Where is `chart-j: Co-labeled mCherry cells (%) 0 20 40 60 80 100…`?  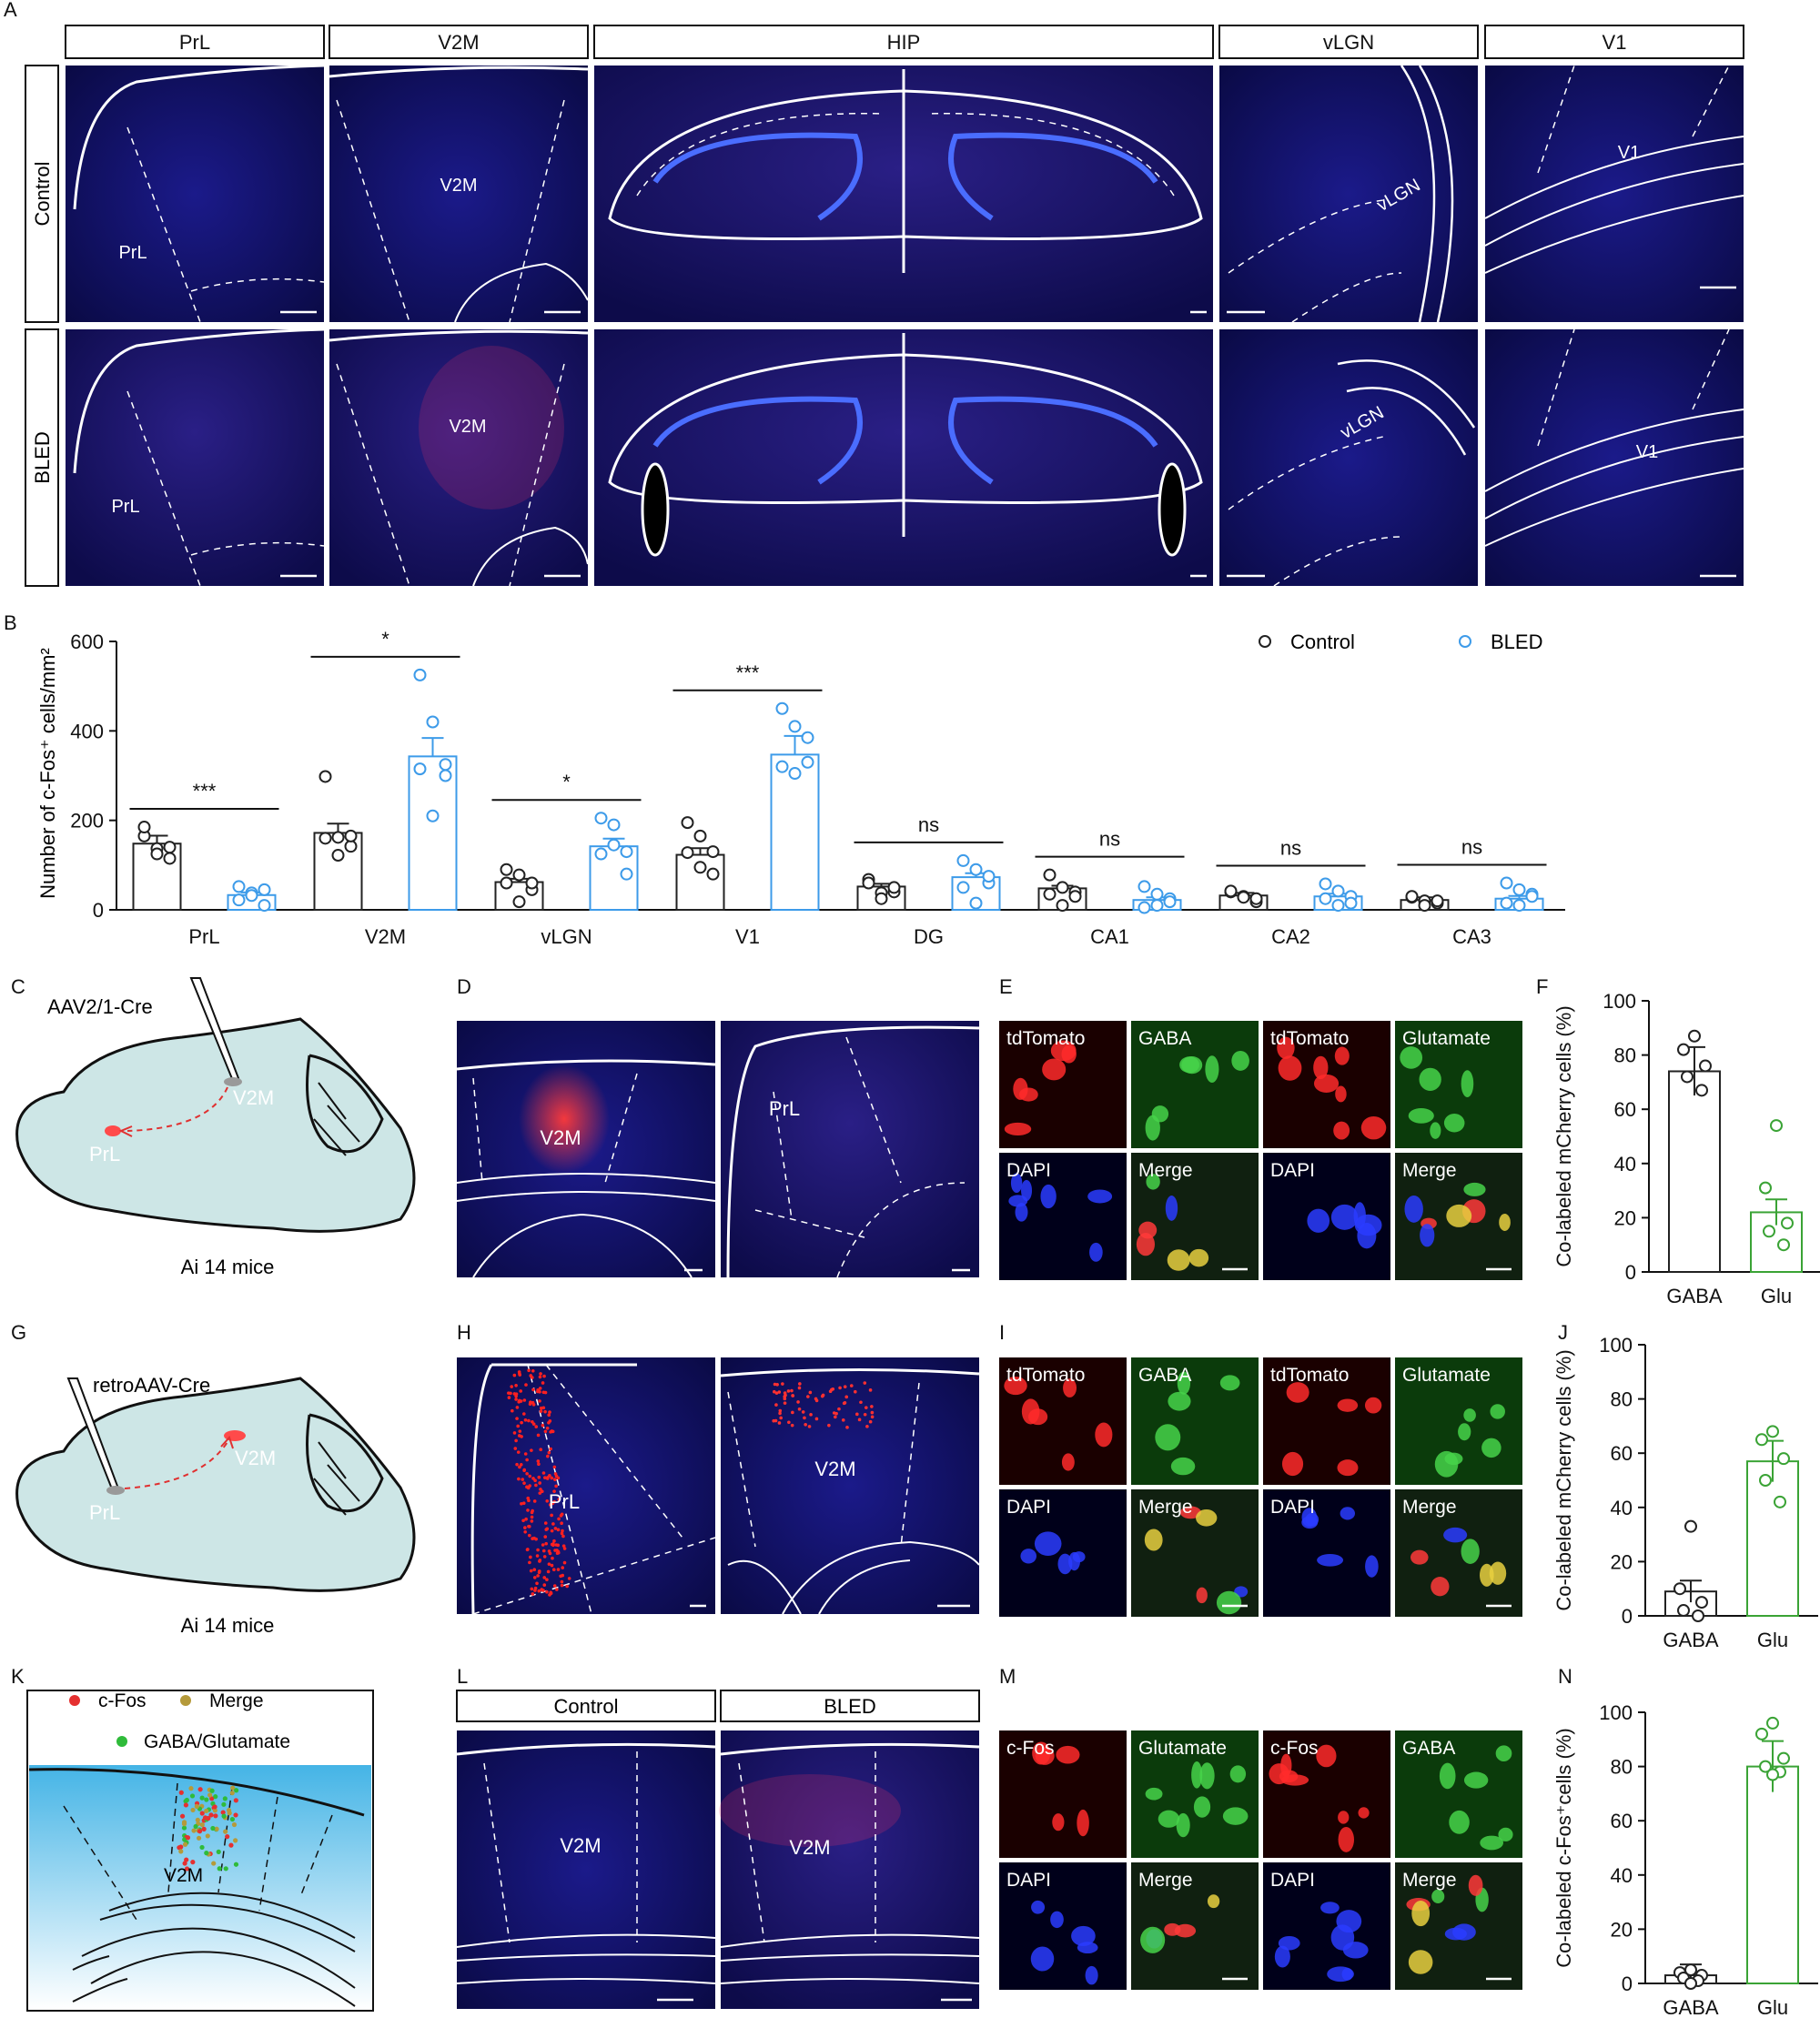 chart-j: Co-labeled mCherry cells (%) 0 20 40 60 80 100… is located at coordinates (1685, 1492).